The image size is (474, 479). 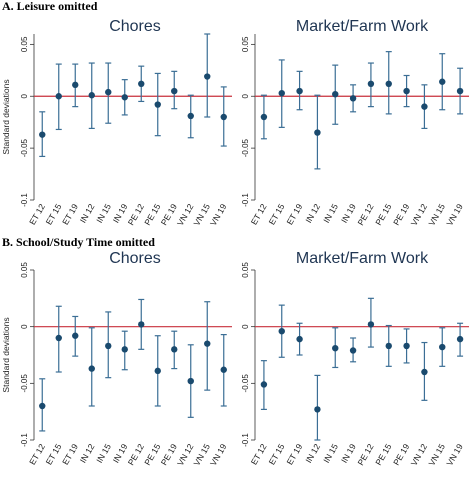 I want to click on x-tick-label: IN 12, so click(x=87, y=213).